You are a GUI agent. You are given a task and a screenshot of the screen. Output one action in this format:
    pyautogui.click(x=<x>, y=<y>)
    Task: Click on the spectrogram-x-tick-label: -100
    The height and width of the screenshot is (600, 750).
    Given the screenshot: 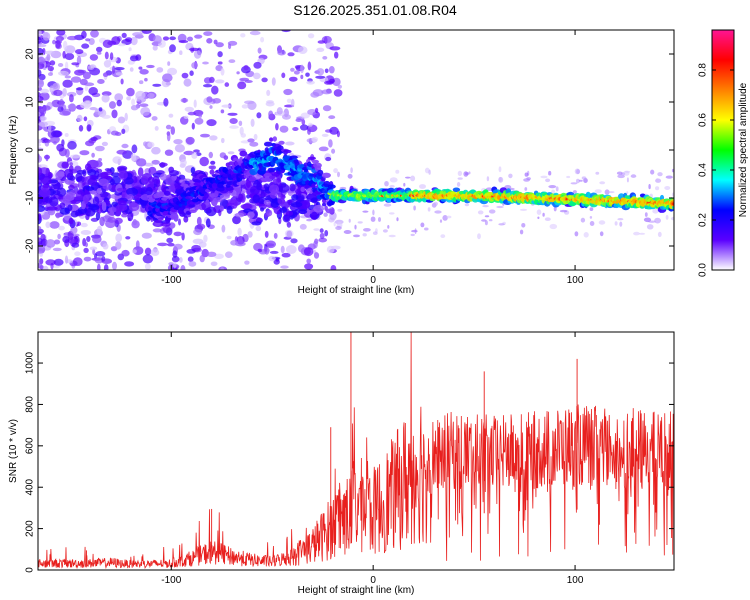 What is the action you would take?
    pyautogui.click(x=171, y=280)
    